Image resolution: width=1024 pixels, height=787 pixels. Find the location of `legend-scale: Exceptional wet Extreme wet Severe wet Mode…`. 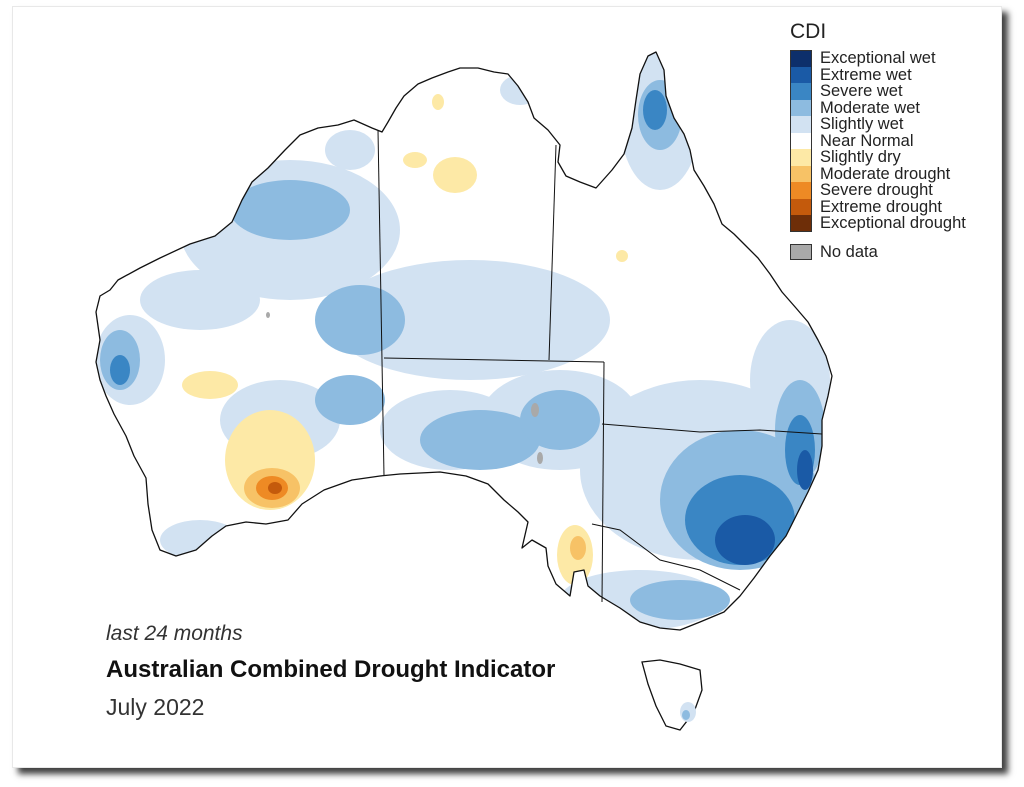

legend-scale: Exceptional wet Extreme wet Severe wet Mode… is located at coordinates (878, 141).